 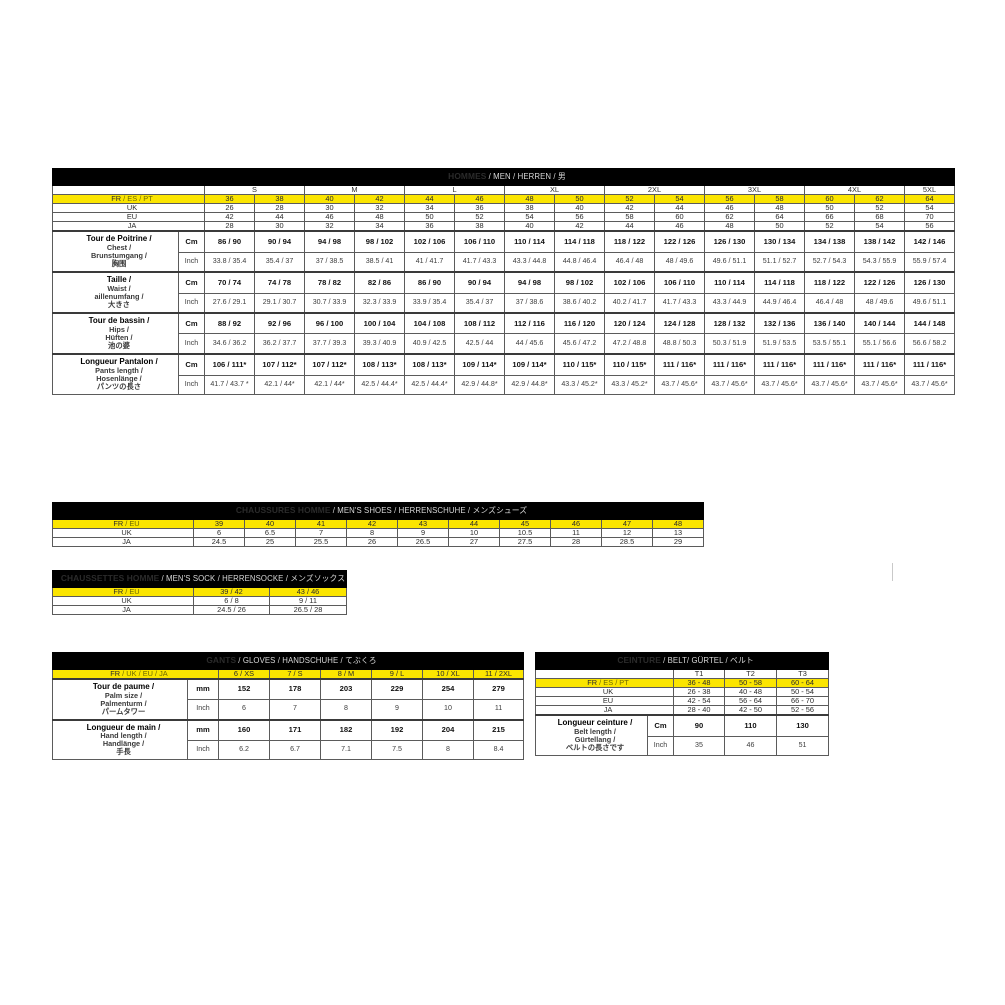 I want to click on measurement-cell: 50.3 / 51.9, so click(x=729, y=344).